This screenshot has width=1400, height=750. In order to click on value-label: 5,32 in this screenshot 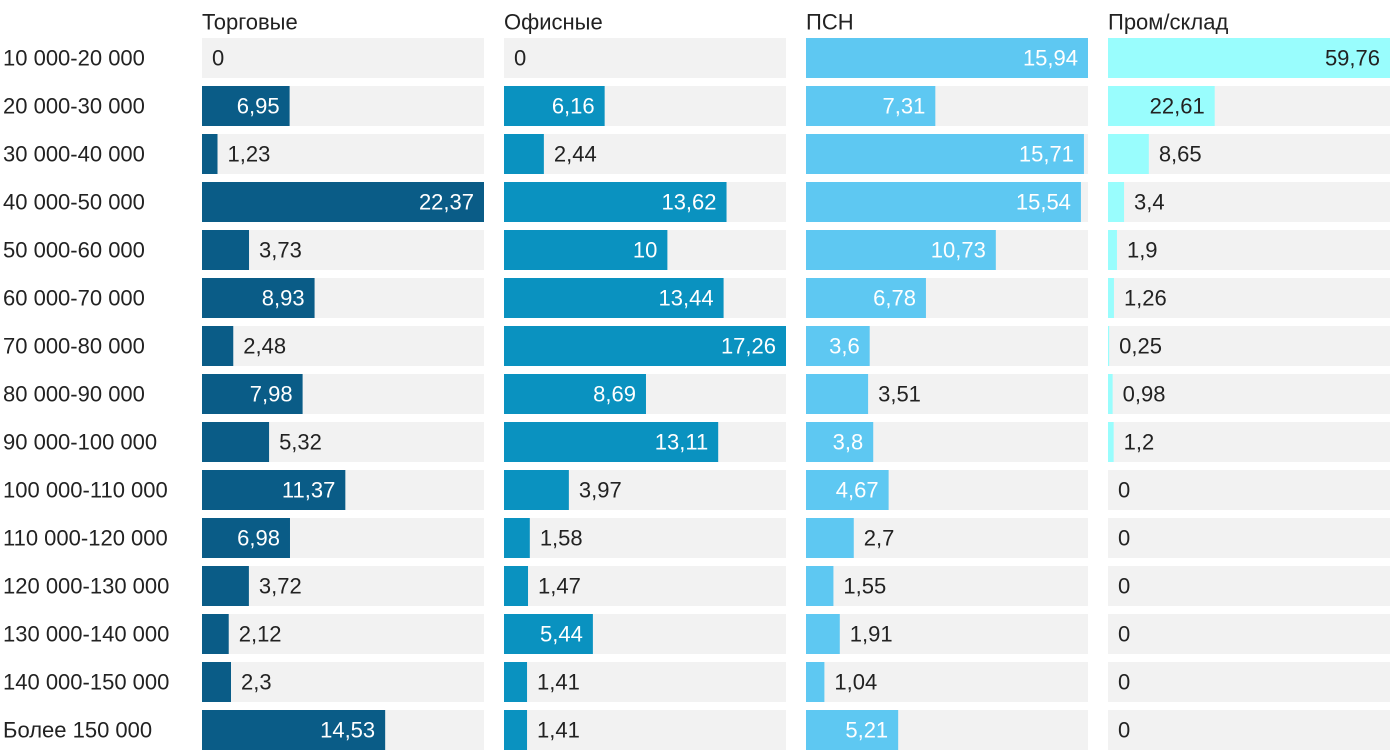, I will do `click(300, 442)`.